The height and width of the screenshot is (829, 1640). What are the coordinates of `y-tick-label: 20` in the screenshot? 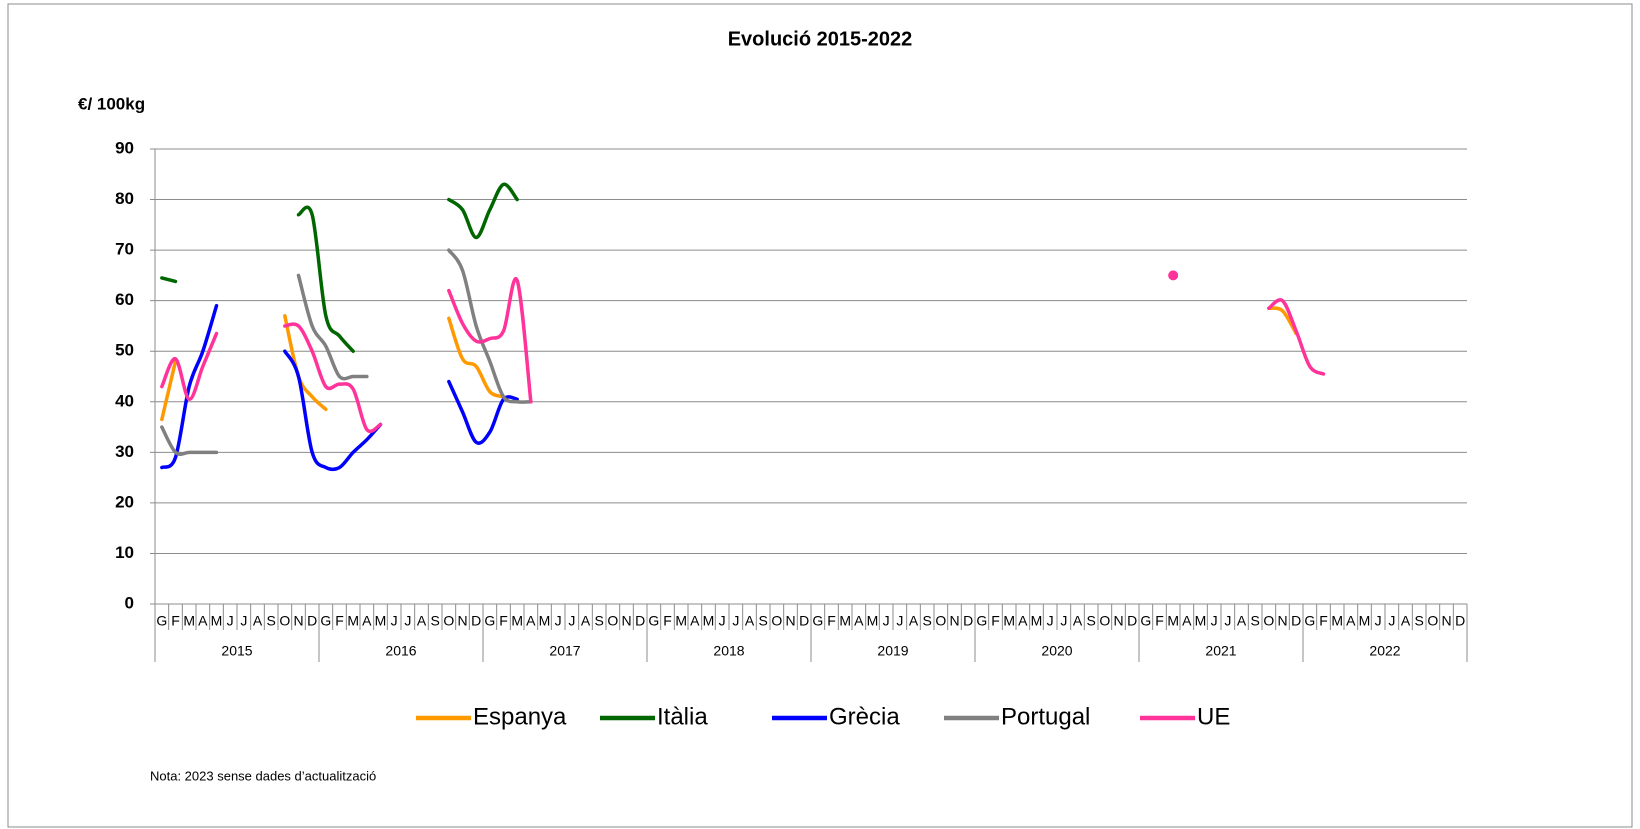 It's located at (124, 501).